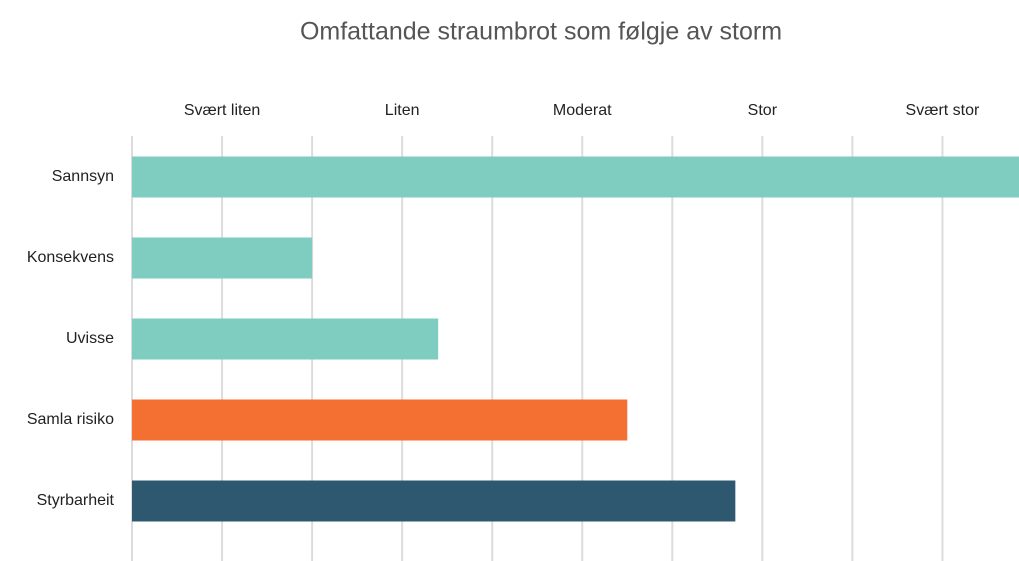  I want to click on x-tick-label: Moderat, so click(582, 110).